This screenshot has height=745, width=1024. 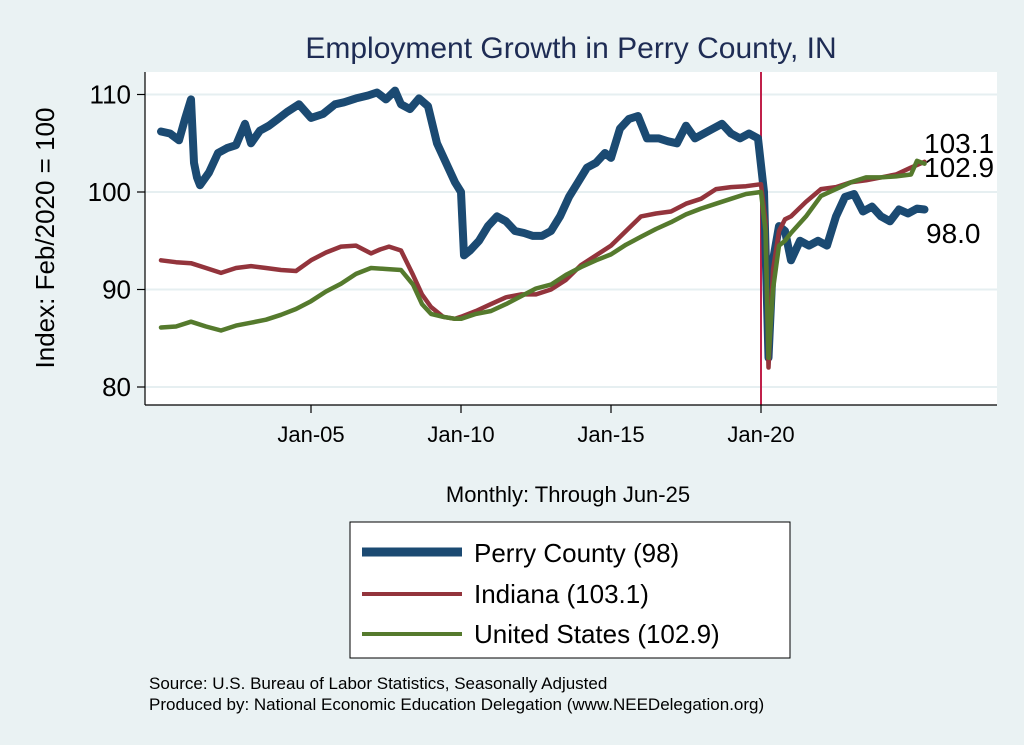 I want to click on x-axis-label: Monthly: Through Jun-25, so click(x=568, y=494).